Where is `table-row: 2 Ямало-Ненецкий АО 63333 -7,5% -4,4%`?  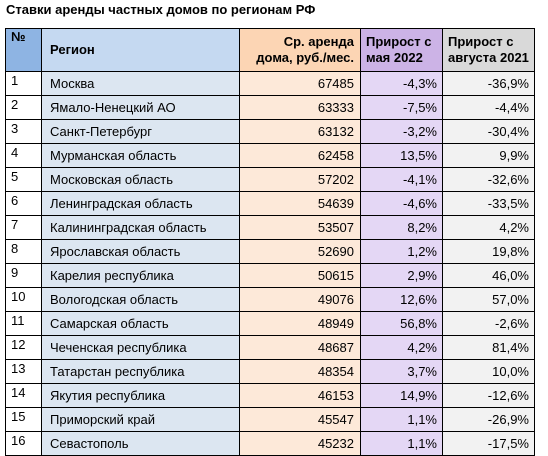
table-row: 2 Ямало-Ненецкий АО 63333 -7,5% -4,4% is located at coordinates (270, 107).